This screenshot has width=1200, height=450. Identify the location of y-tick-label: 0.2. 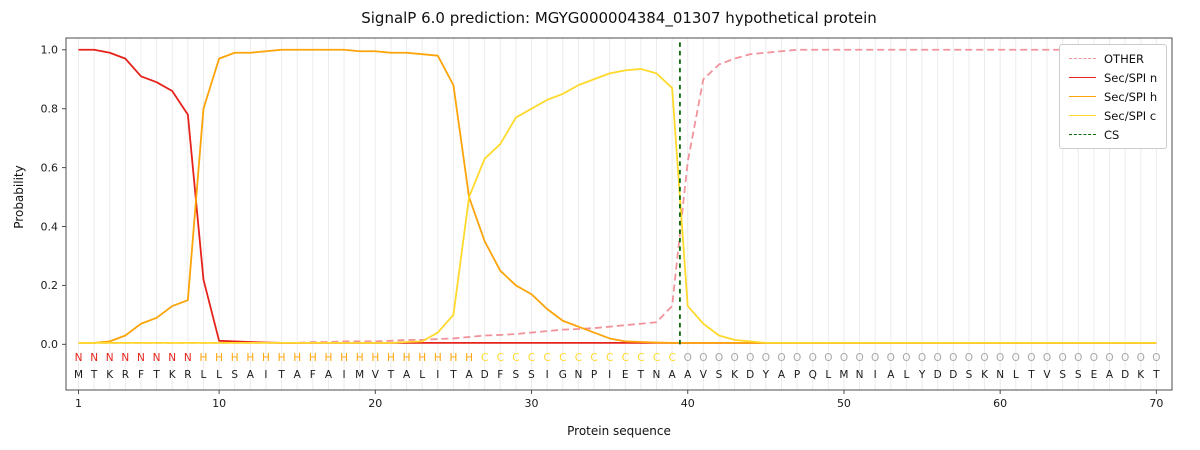
(50, 285).